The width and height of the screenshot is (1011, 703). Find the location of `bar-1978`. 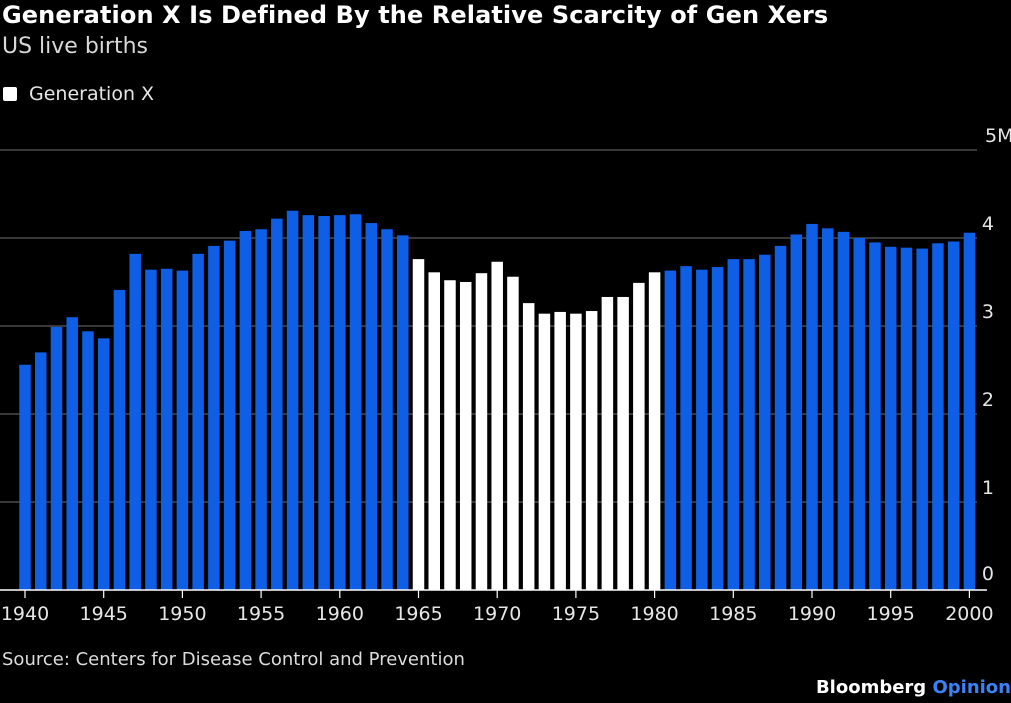

bar-1978 is located at coordinates (623, 443).